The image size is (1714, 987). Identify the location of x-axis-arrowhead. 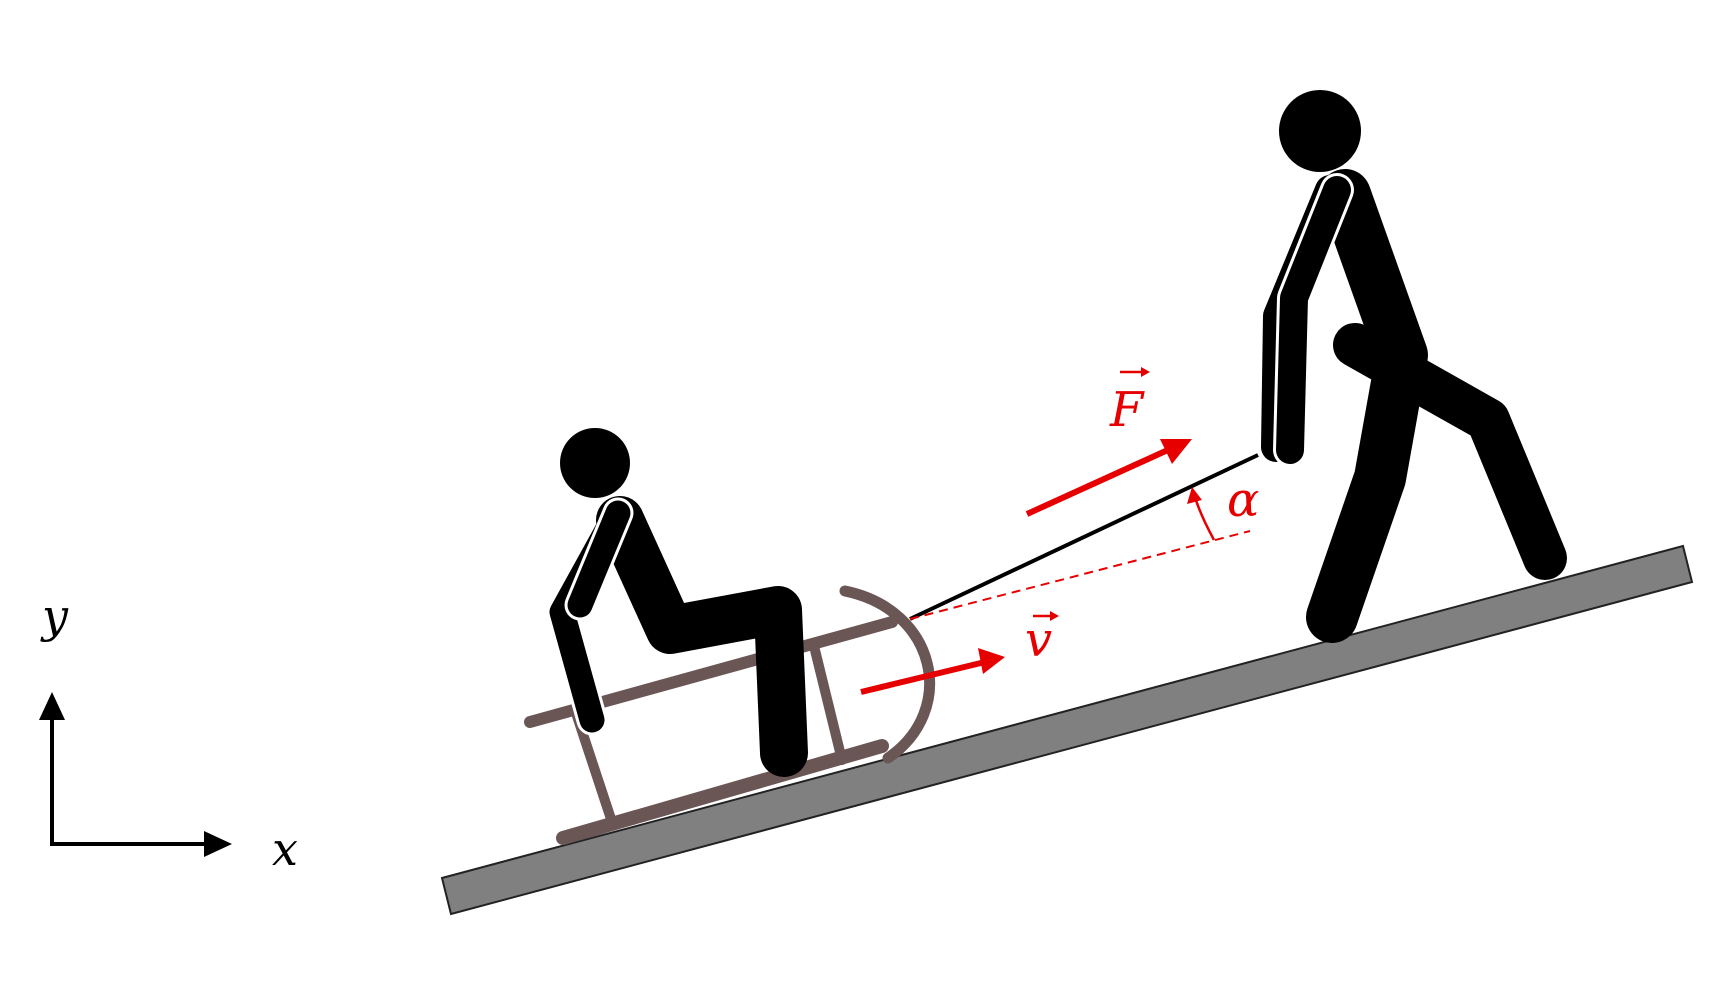
(218, 844).